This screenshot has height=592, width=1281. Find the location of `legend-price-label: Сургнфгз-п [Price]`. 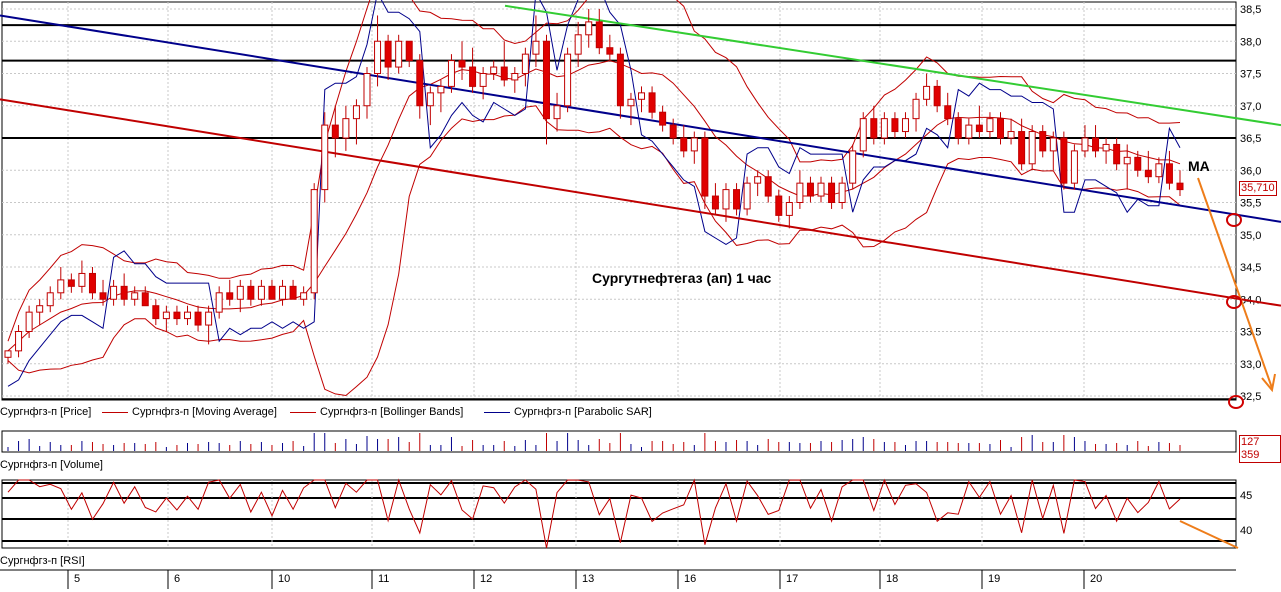

legend-price-label: Сургнфгз-п [Price] is located at coordinates (46, 412).